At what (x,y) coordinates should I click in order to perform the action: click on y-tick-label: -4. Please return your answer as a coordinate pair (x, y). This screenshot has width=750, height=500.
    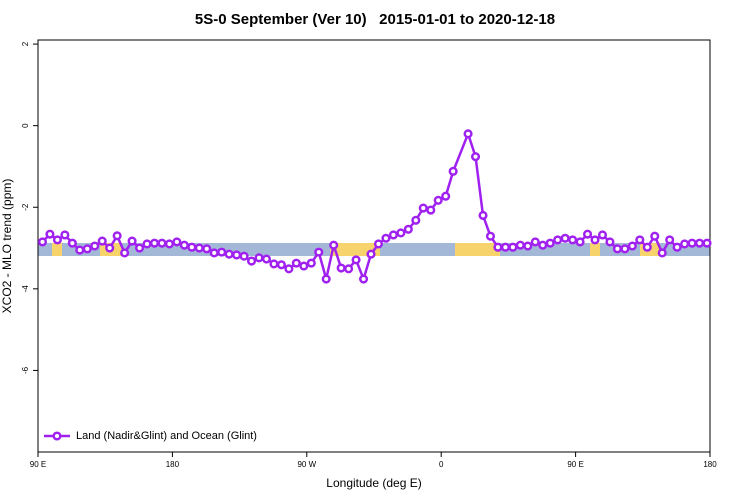
    Looking at the image, I should click on (25, 289).